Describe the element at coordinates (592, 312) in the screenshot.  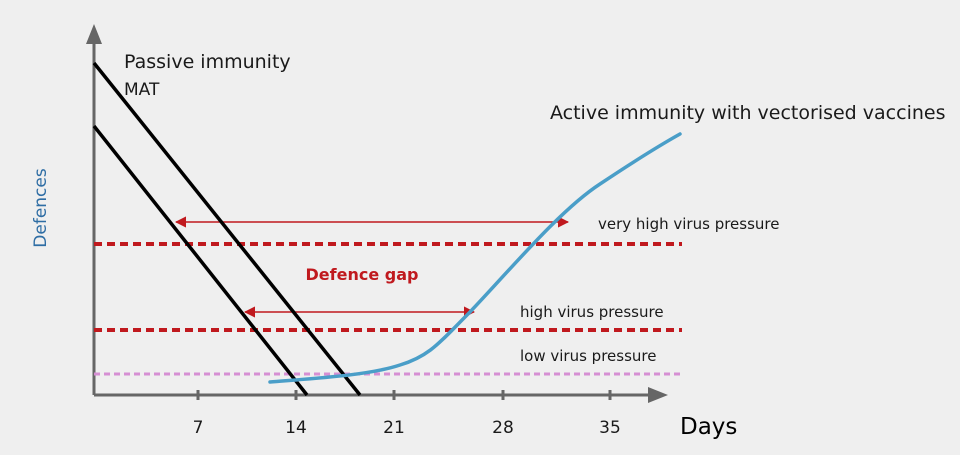
I see `high-pressure-label: high virus pressure` at that location.